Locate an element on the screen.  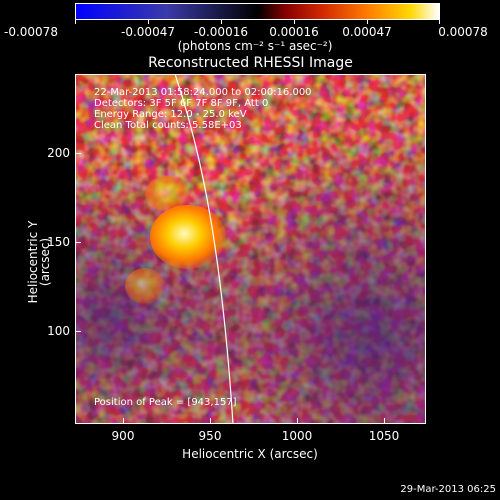
time-range: 22-Mar-2013 01:58:24.000 to 02:00:16.000 is located at coordinates (203, 92).